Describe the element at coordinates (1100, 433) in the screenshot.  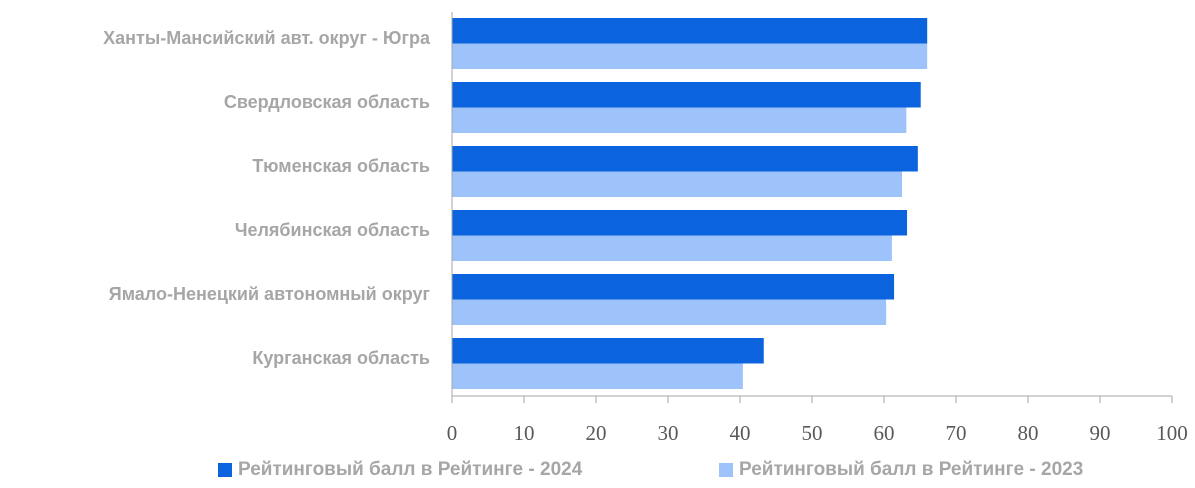
I see `x-tick-label: 90` at that location.